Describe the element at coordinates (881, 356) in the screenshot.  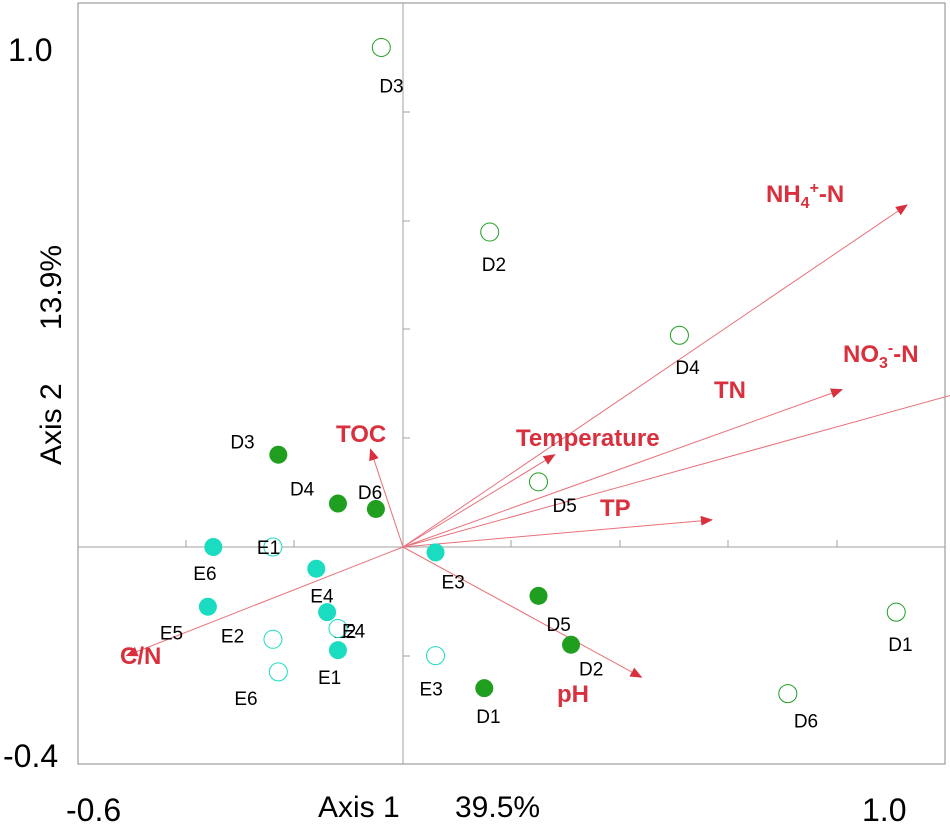
I see `vector-label-no3-n: NO3--N` at that location.